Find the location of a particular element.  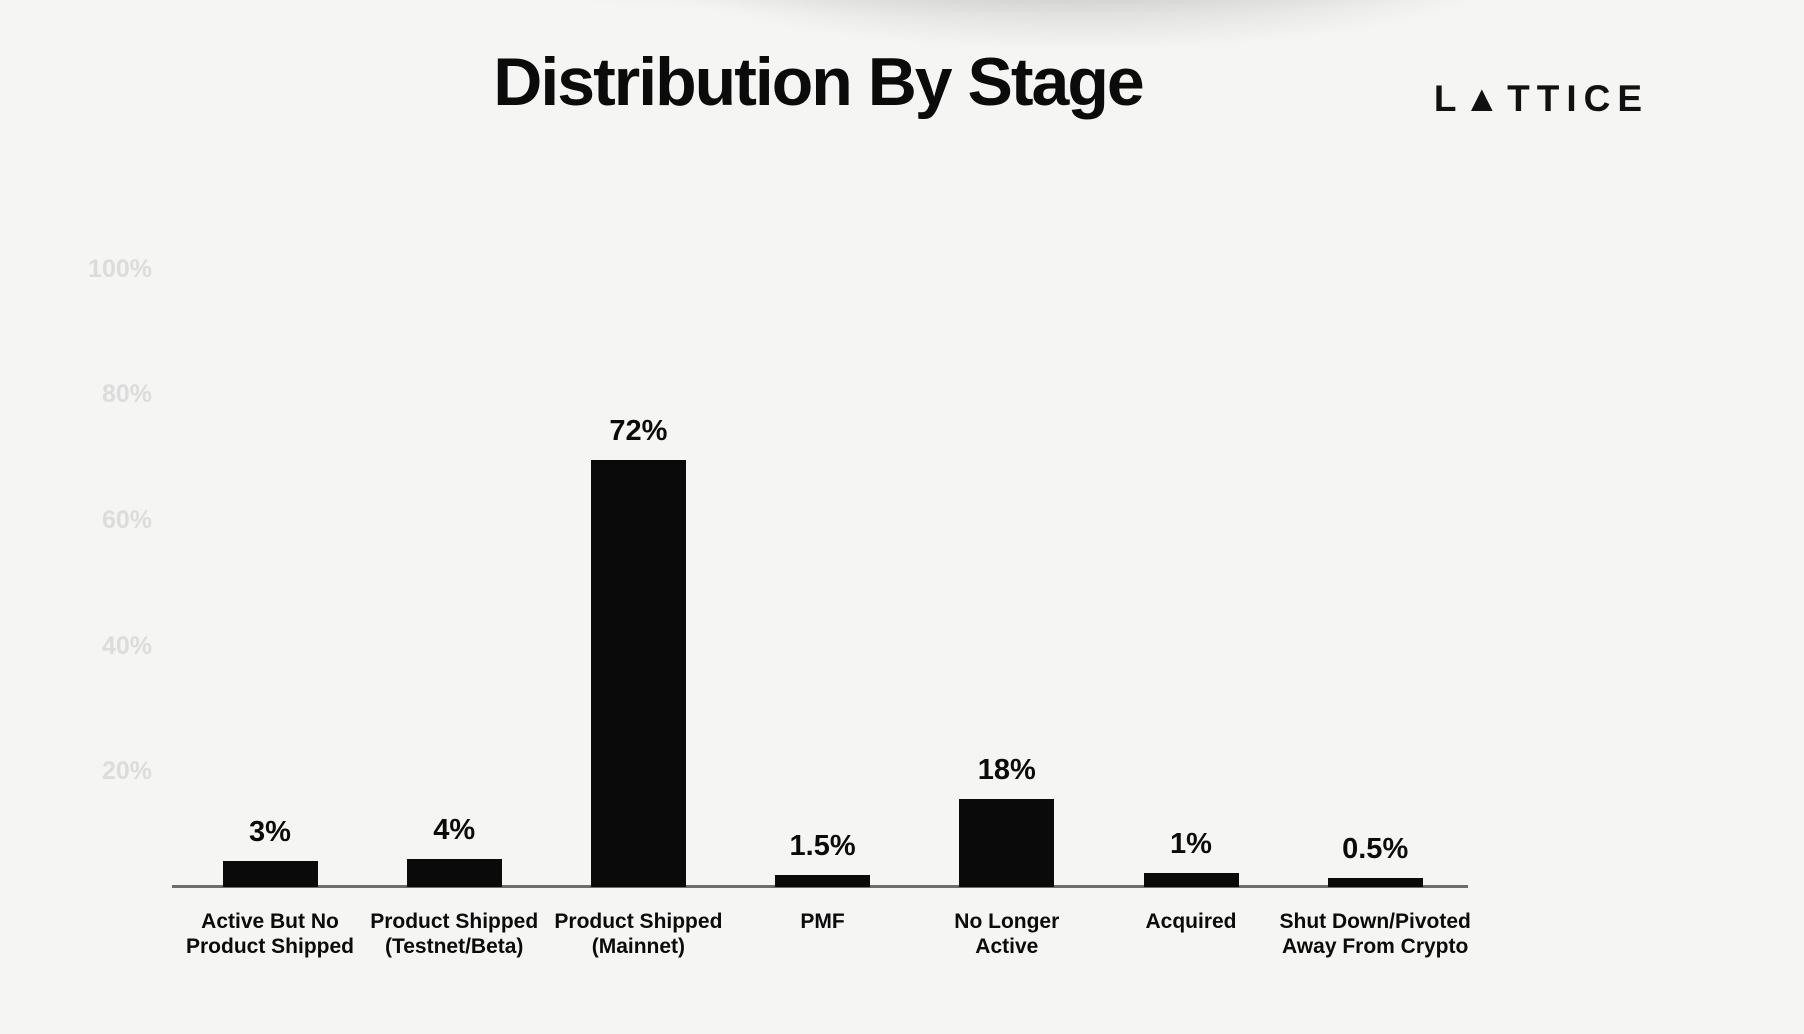

y-axis-tick-label: 20% is located at coordinates (126, 771).